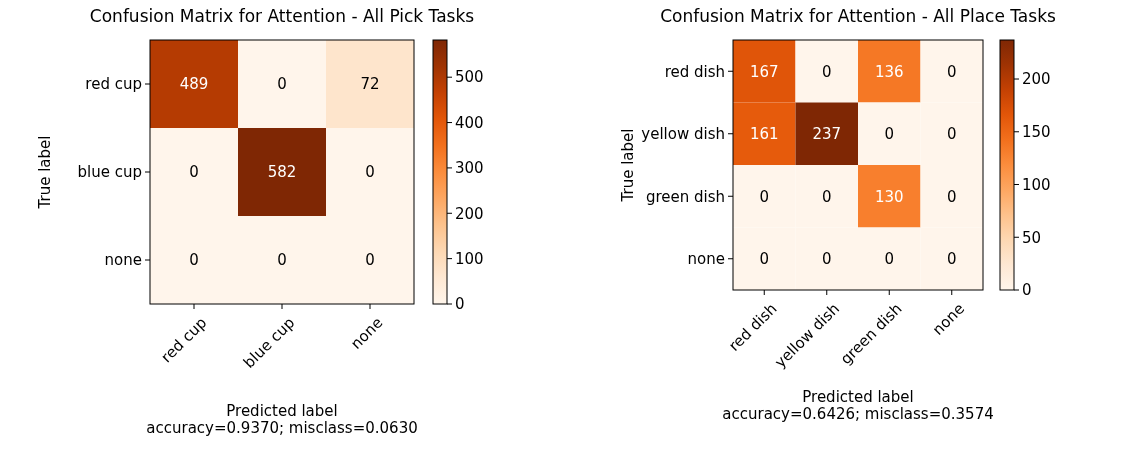 The height and width of the screenshot is (449, 1143). Describe the element at coordinates (184, 340) in the screenshot. I see `x-tick-label: red cup` at that location.